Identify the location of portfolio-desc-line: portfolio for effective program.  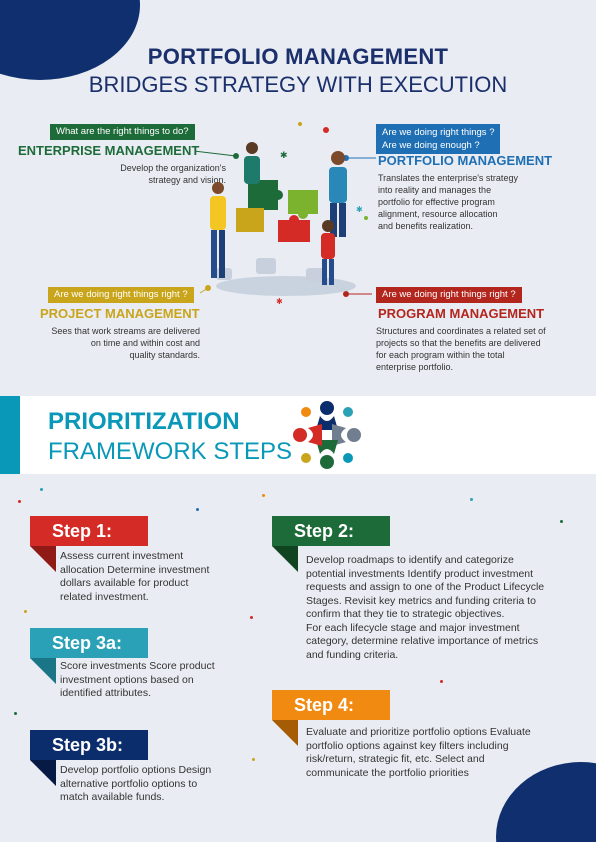
(436, 202).